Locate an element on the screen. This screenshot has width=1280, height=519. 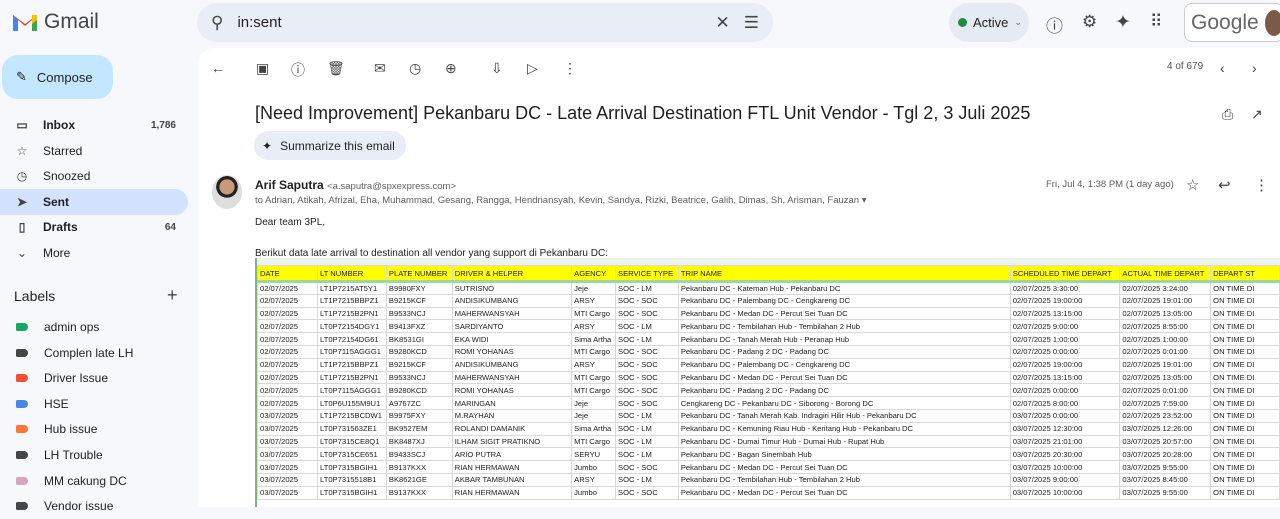
label-icon: ▷ is located at coordinates (532, 68).